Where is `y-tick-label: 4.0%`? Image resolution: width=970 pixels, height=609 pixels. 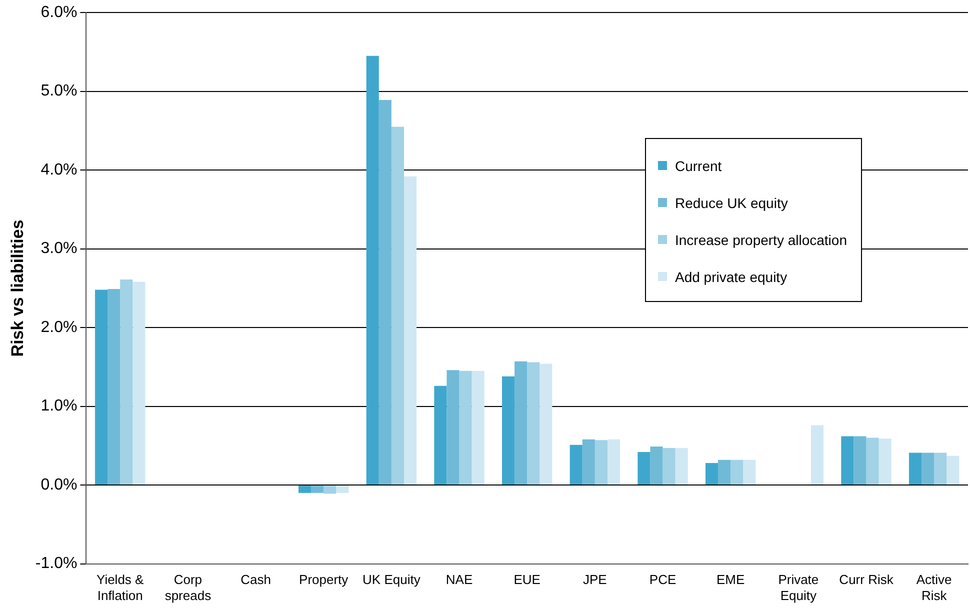 y-tick-label: 4.0% is located at coordinates (59, 169).